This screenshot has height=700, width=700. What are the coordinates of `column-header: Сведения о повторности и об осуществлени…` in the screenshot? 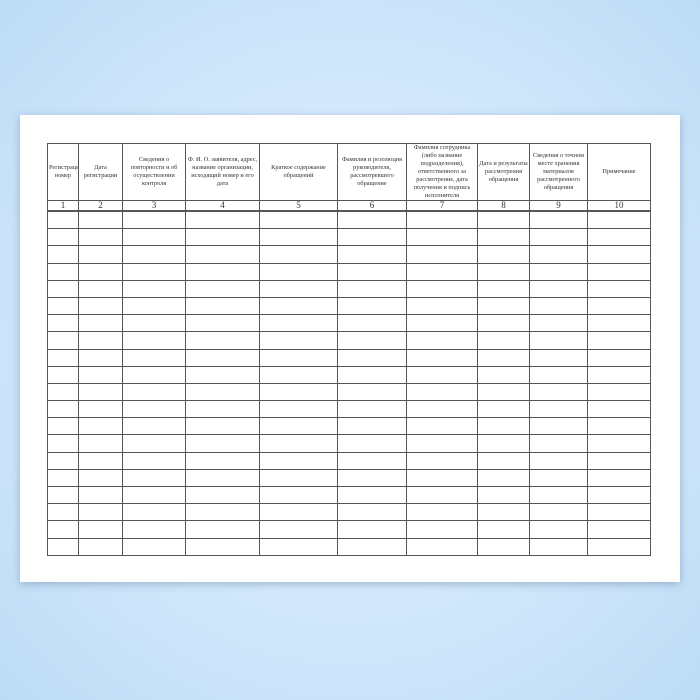 It's located at (154, 172).